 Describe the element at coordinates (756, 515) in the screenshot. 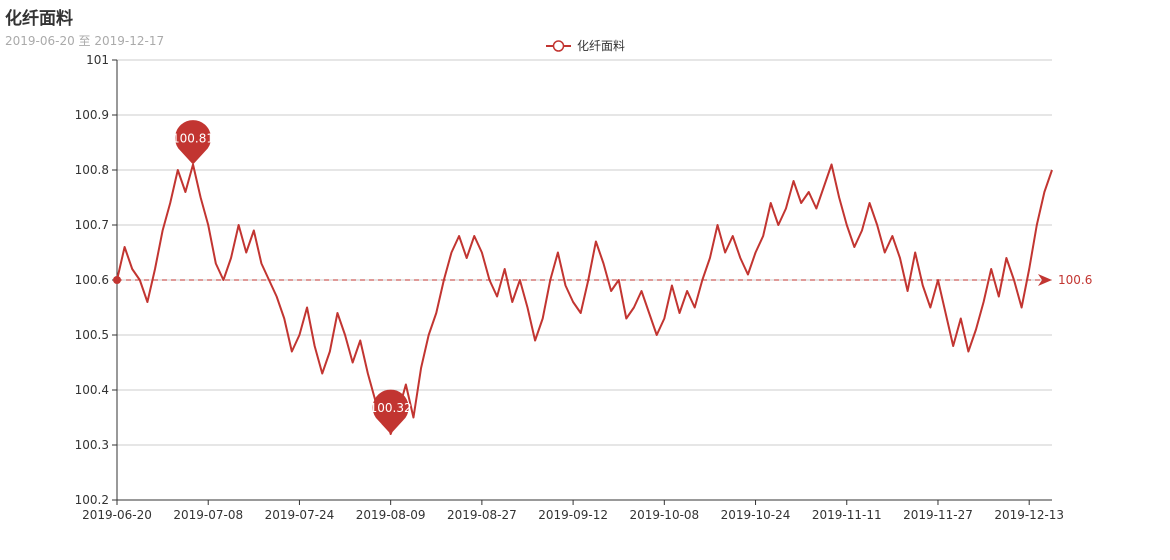

I see `x-tick-label: 2019-10-24` at that location.